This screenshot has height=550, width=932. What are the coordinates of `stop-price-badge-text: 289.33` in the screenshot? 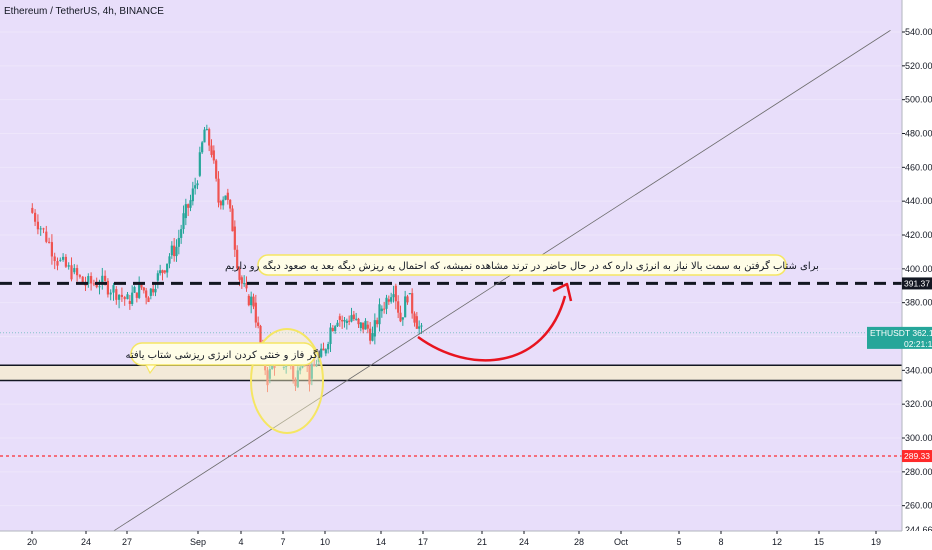 It's located at (917, 456).